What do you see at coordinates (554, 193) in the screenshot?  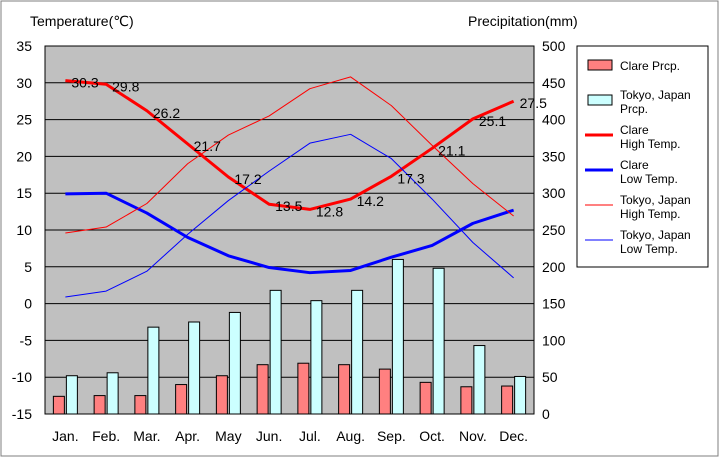 I see `right-tick-label: 300` at bounding box center [554, 193].